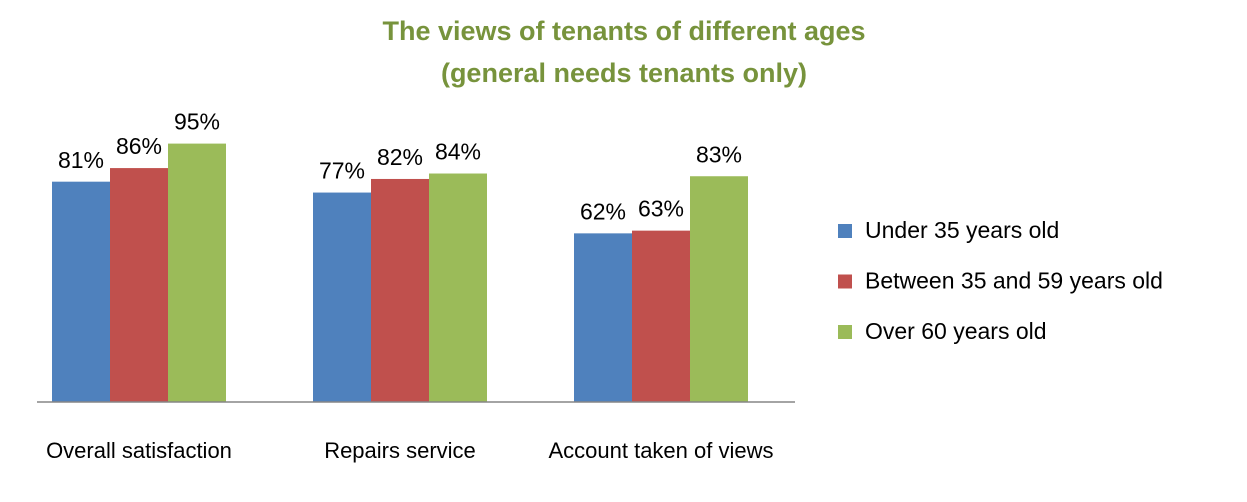 This screenshot has width=1247, height=502. Describe the element at coordinates (139, 450) in the screenshot. I see `x-tick-label: Overall satisfaction` at that location.